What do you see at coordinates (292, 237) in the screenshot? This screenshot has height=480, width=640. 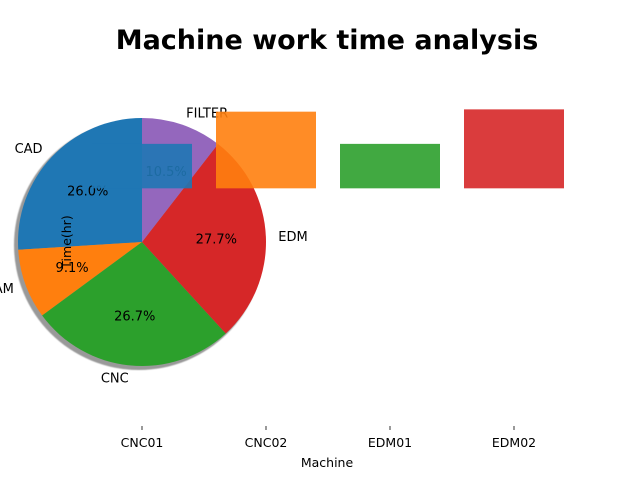 I see `pie-label-edm: EDM` at bounding box center [292, 237].